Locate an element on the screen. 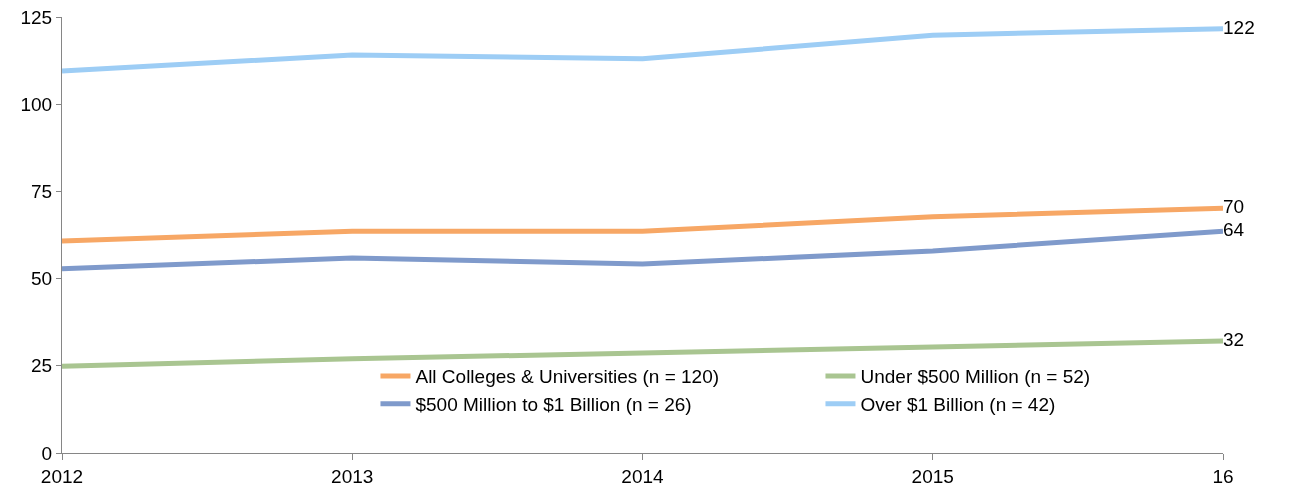 Image resolution: width=1298 pixels, height=491 pixels. y-tick-label: 125 is located at coordinates (36, 17).